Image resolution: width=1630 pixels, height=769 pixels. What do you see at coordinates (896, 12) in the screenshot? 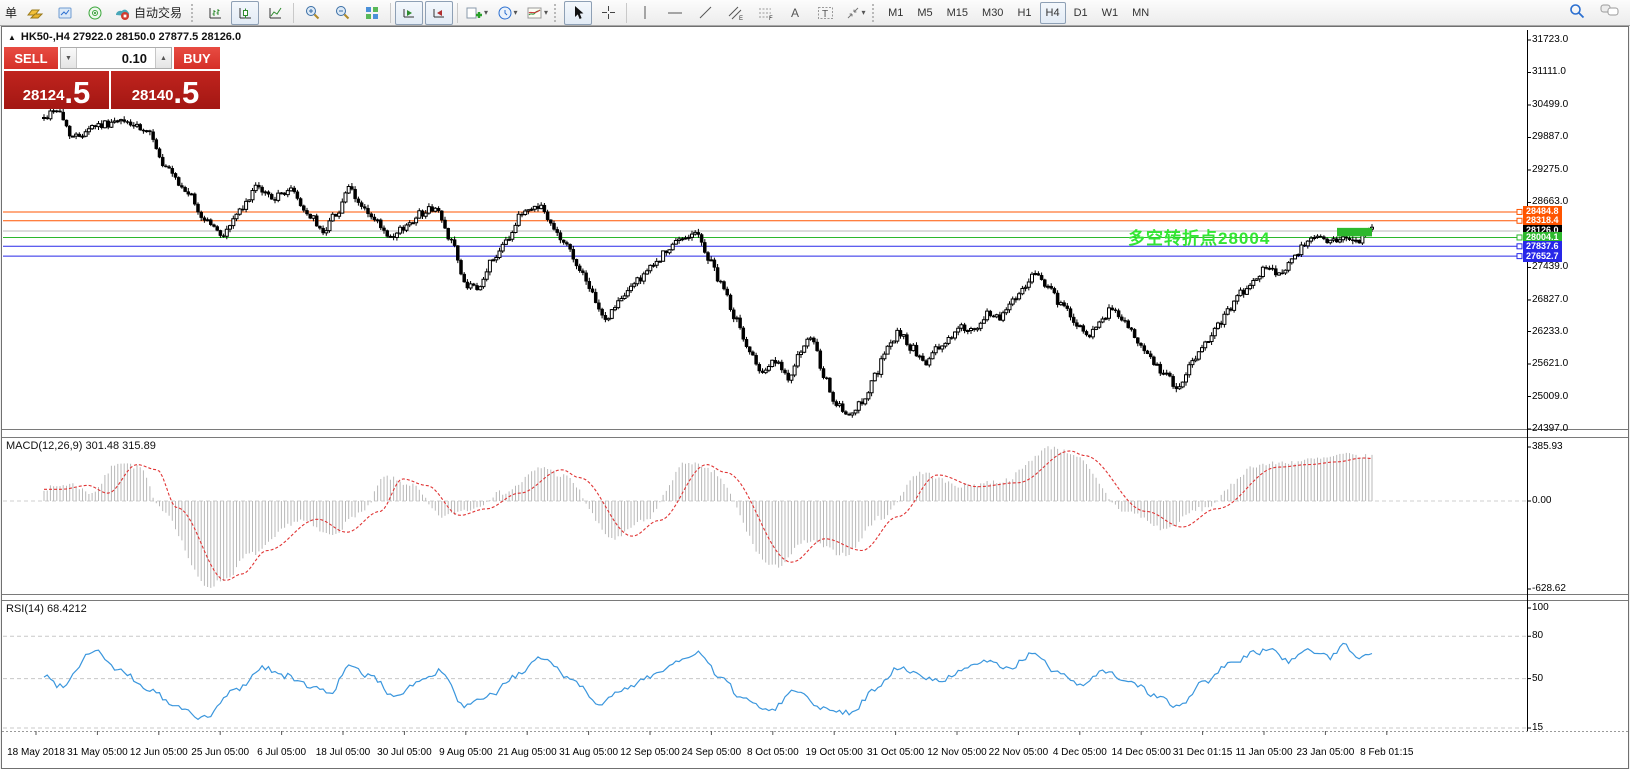
I see `timeframe-M1: M1` at bounding box center [896, 12].